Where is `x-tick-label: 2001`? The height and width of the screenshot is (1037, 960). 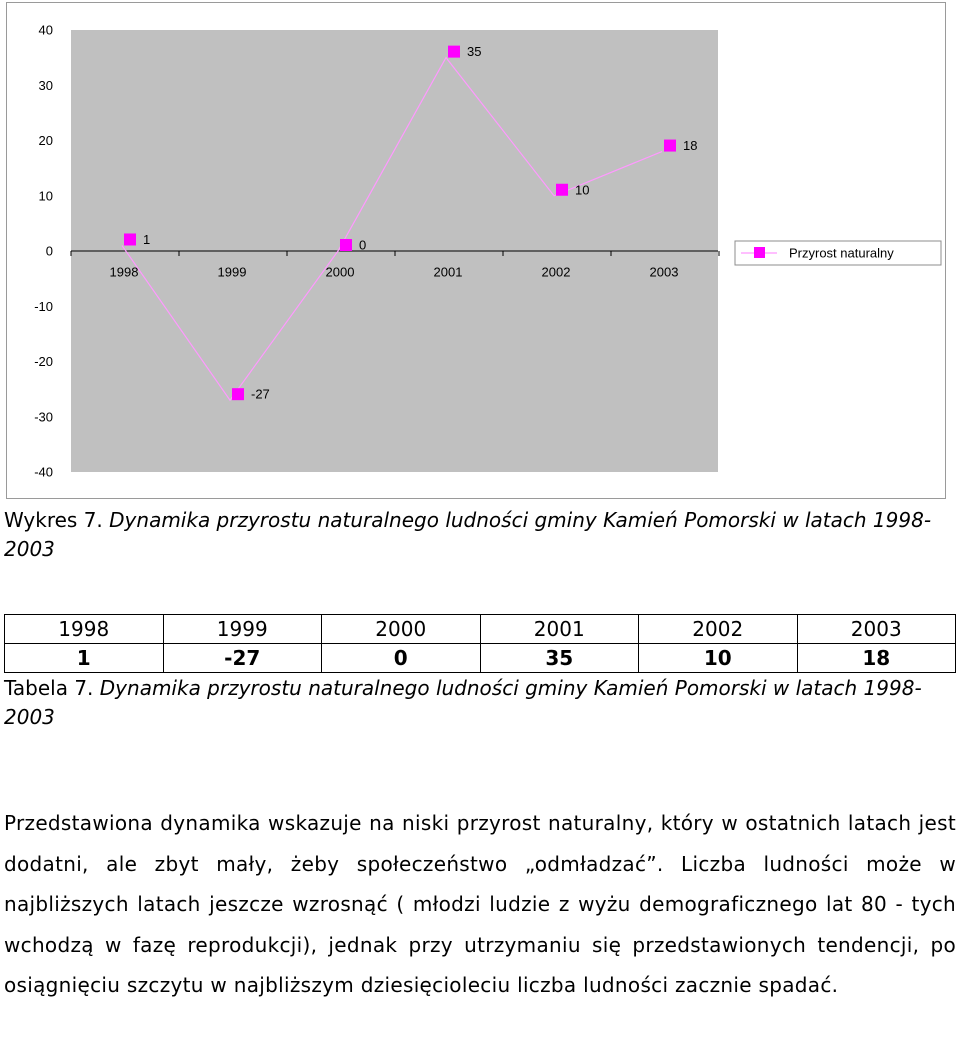
x-tick-label: 2001 is located at coordinates (448, 272).